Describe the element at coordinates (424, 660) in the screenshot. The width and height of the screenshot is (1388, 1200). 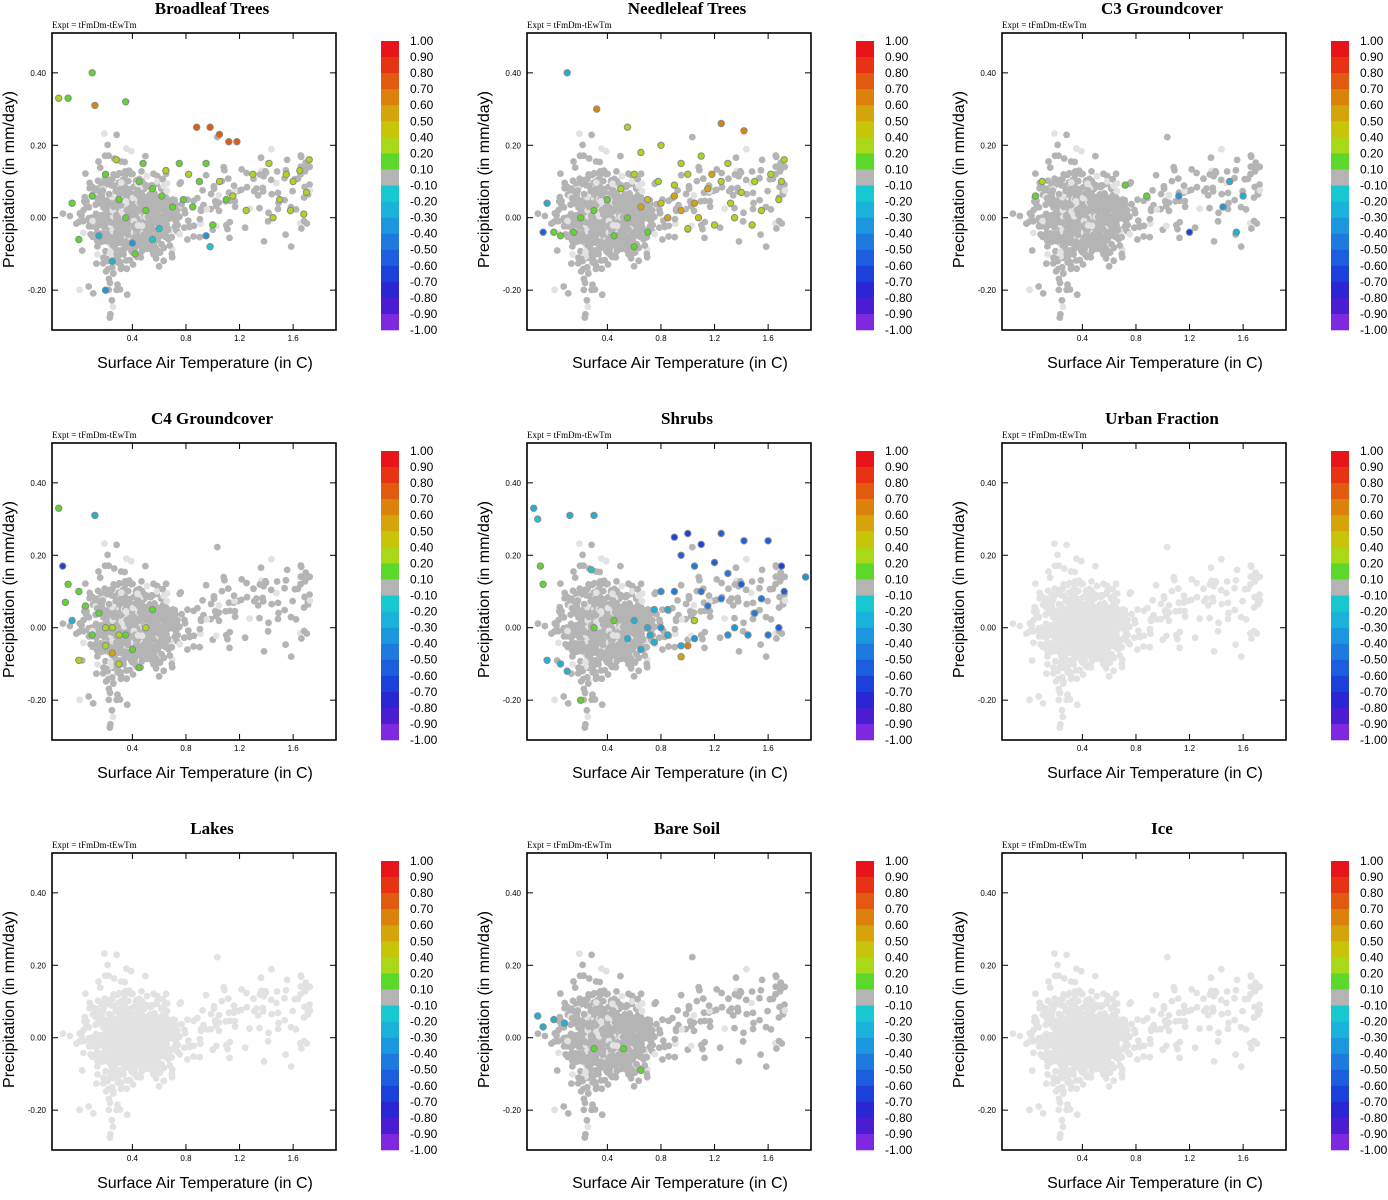
I see `colorbar-level-label: -0.50` at that location.